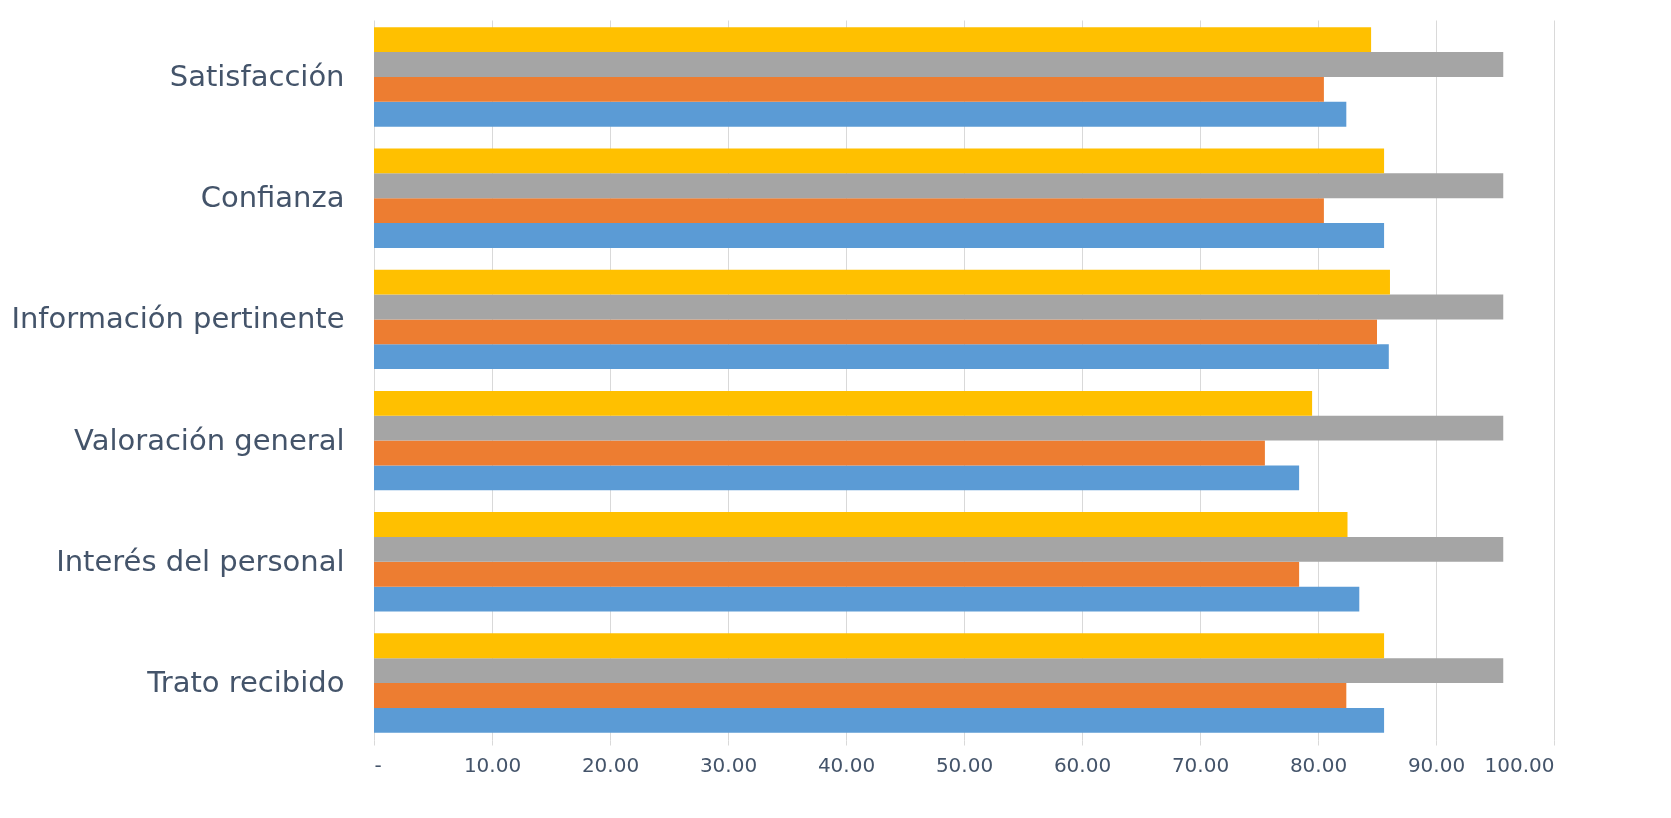  Describe the element at coordinates (1082, 764) in the screenshot. I see `x-tick-label: 60.00` at that location.